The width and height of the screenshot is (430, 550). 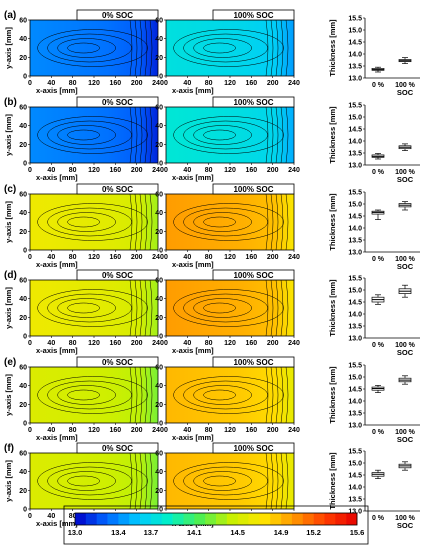 I want to click on box-category-label: 0 %, so click(x=378, y=345).